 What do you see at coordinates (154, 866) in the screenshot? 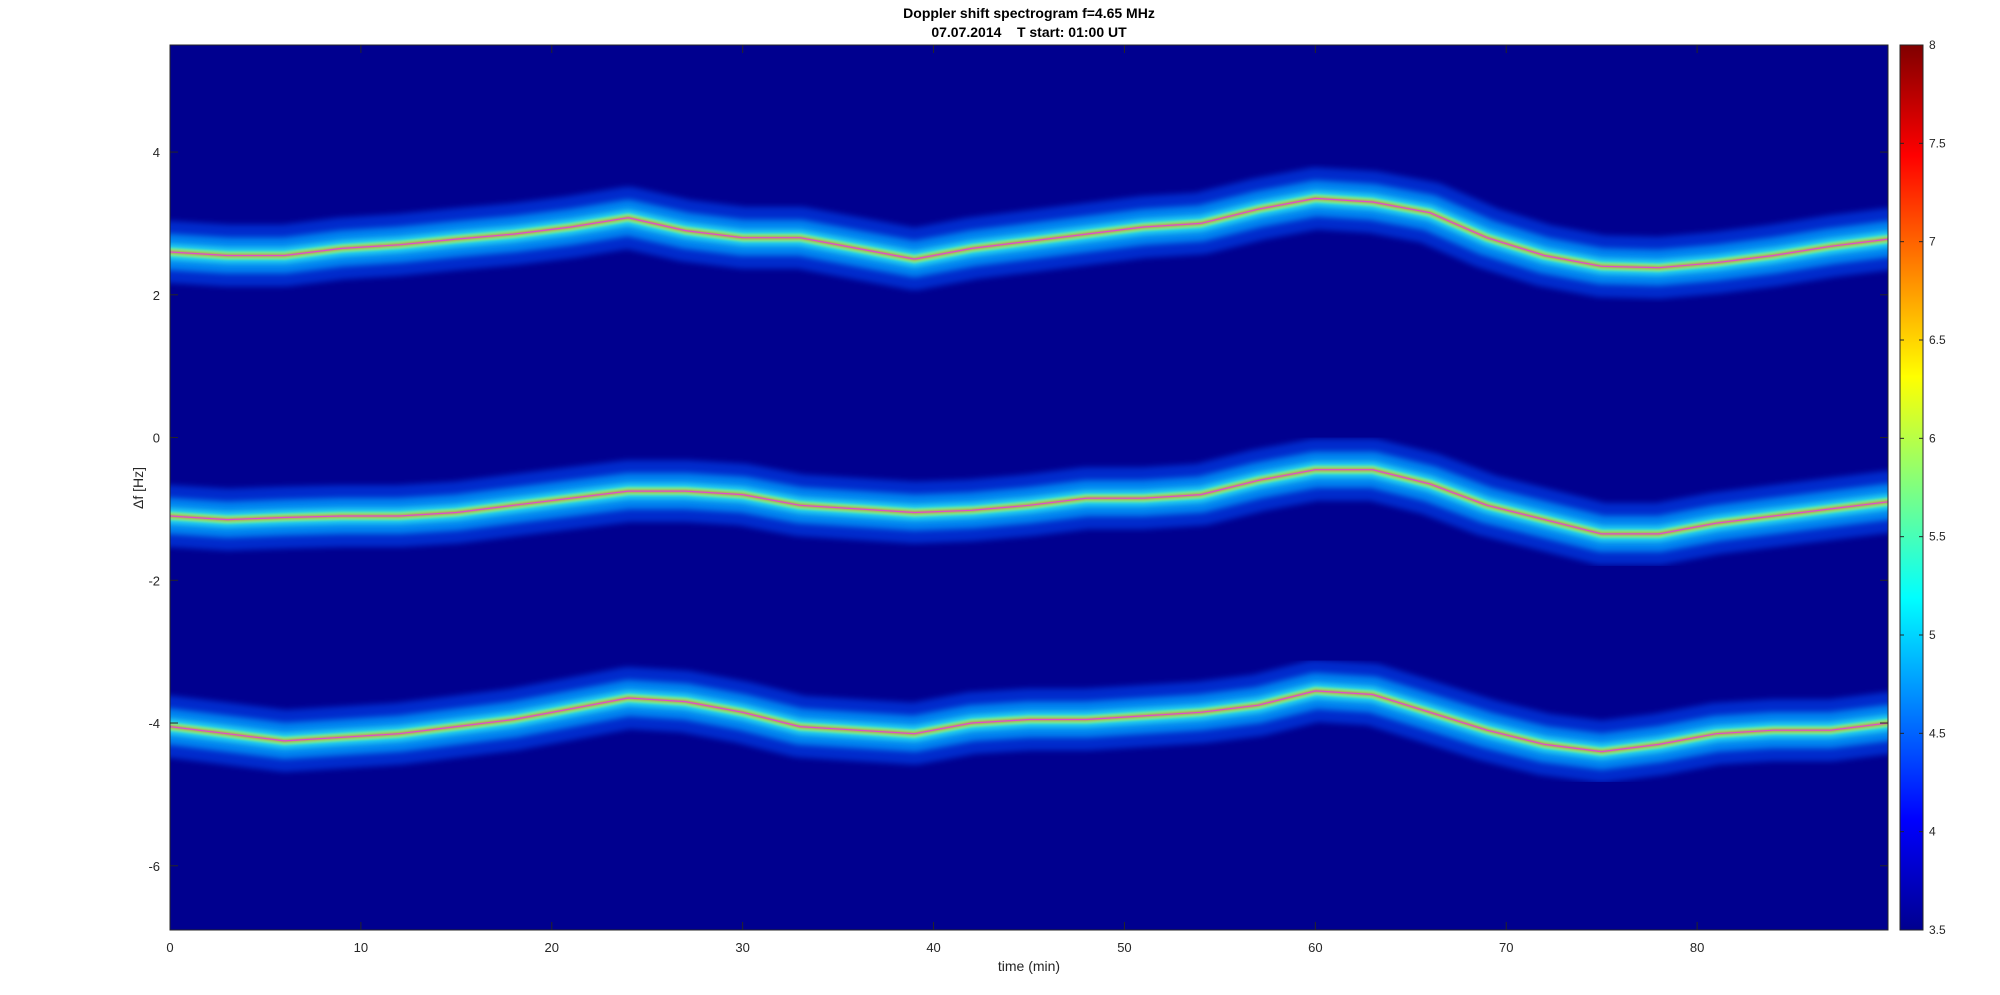
I see `y-tick-label: -6` at bounding box center [154, 866].